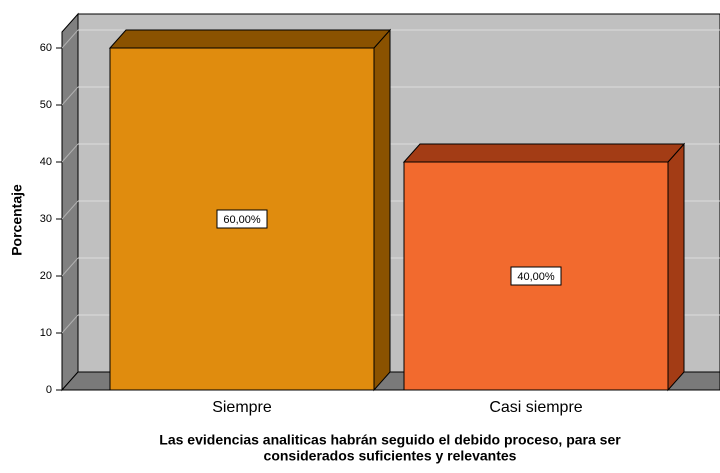 The height and width of the screenshot is (473, 720). What do you see at coordinates (390, 456) in the screenshot?
I see `x-axis-label: considerados suficientes y relevantes` at bounding box center [390, 456].